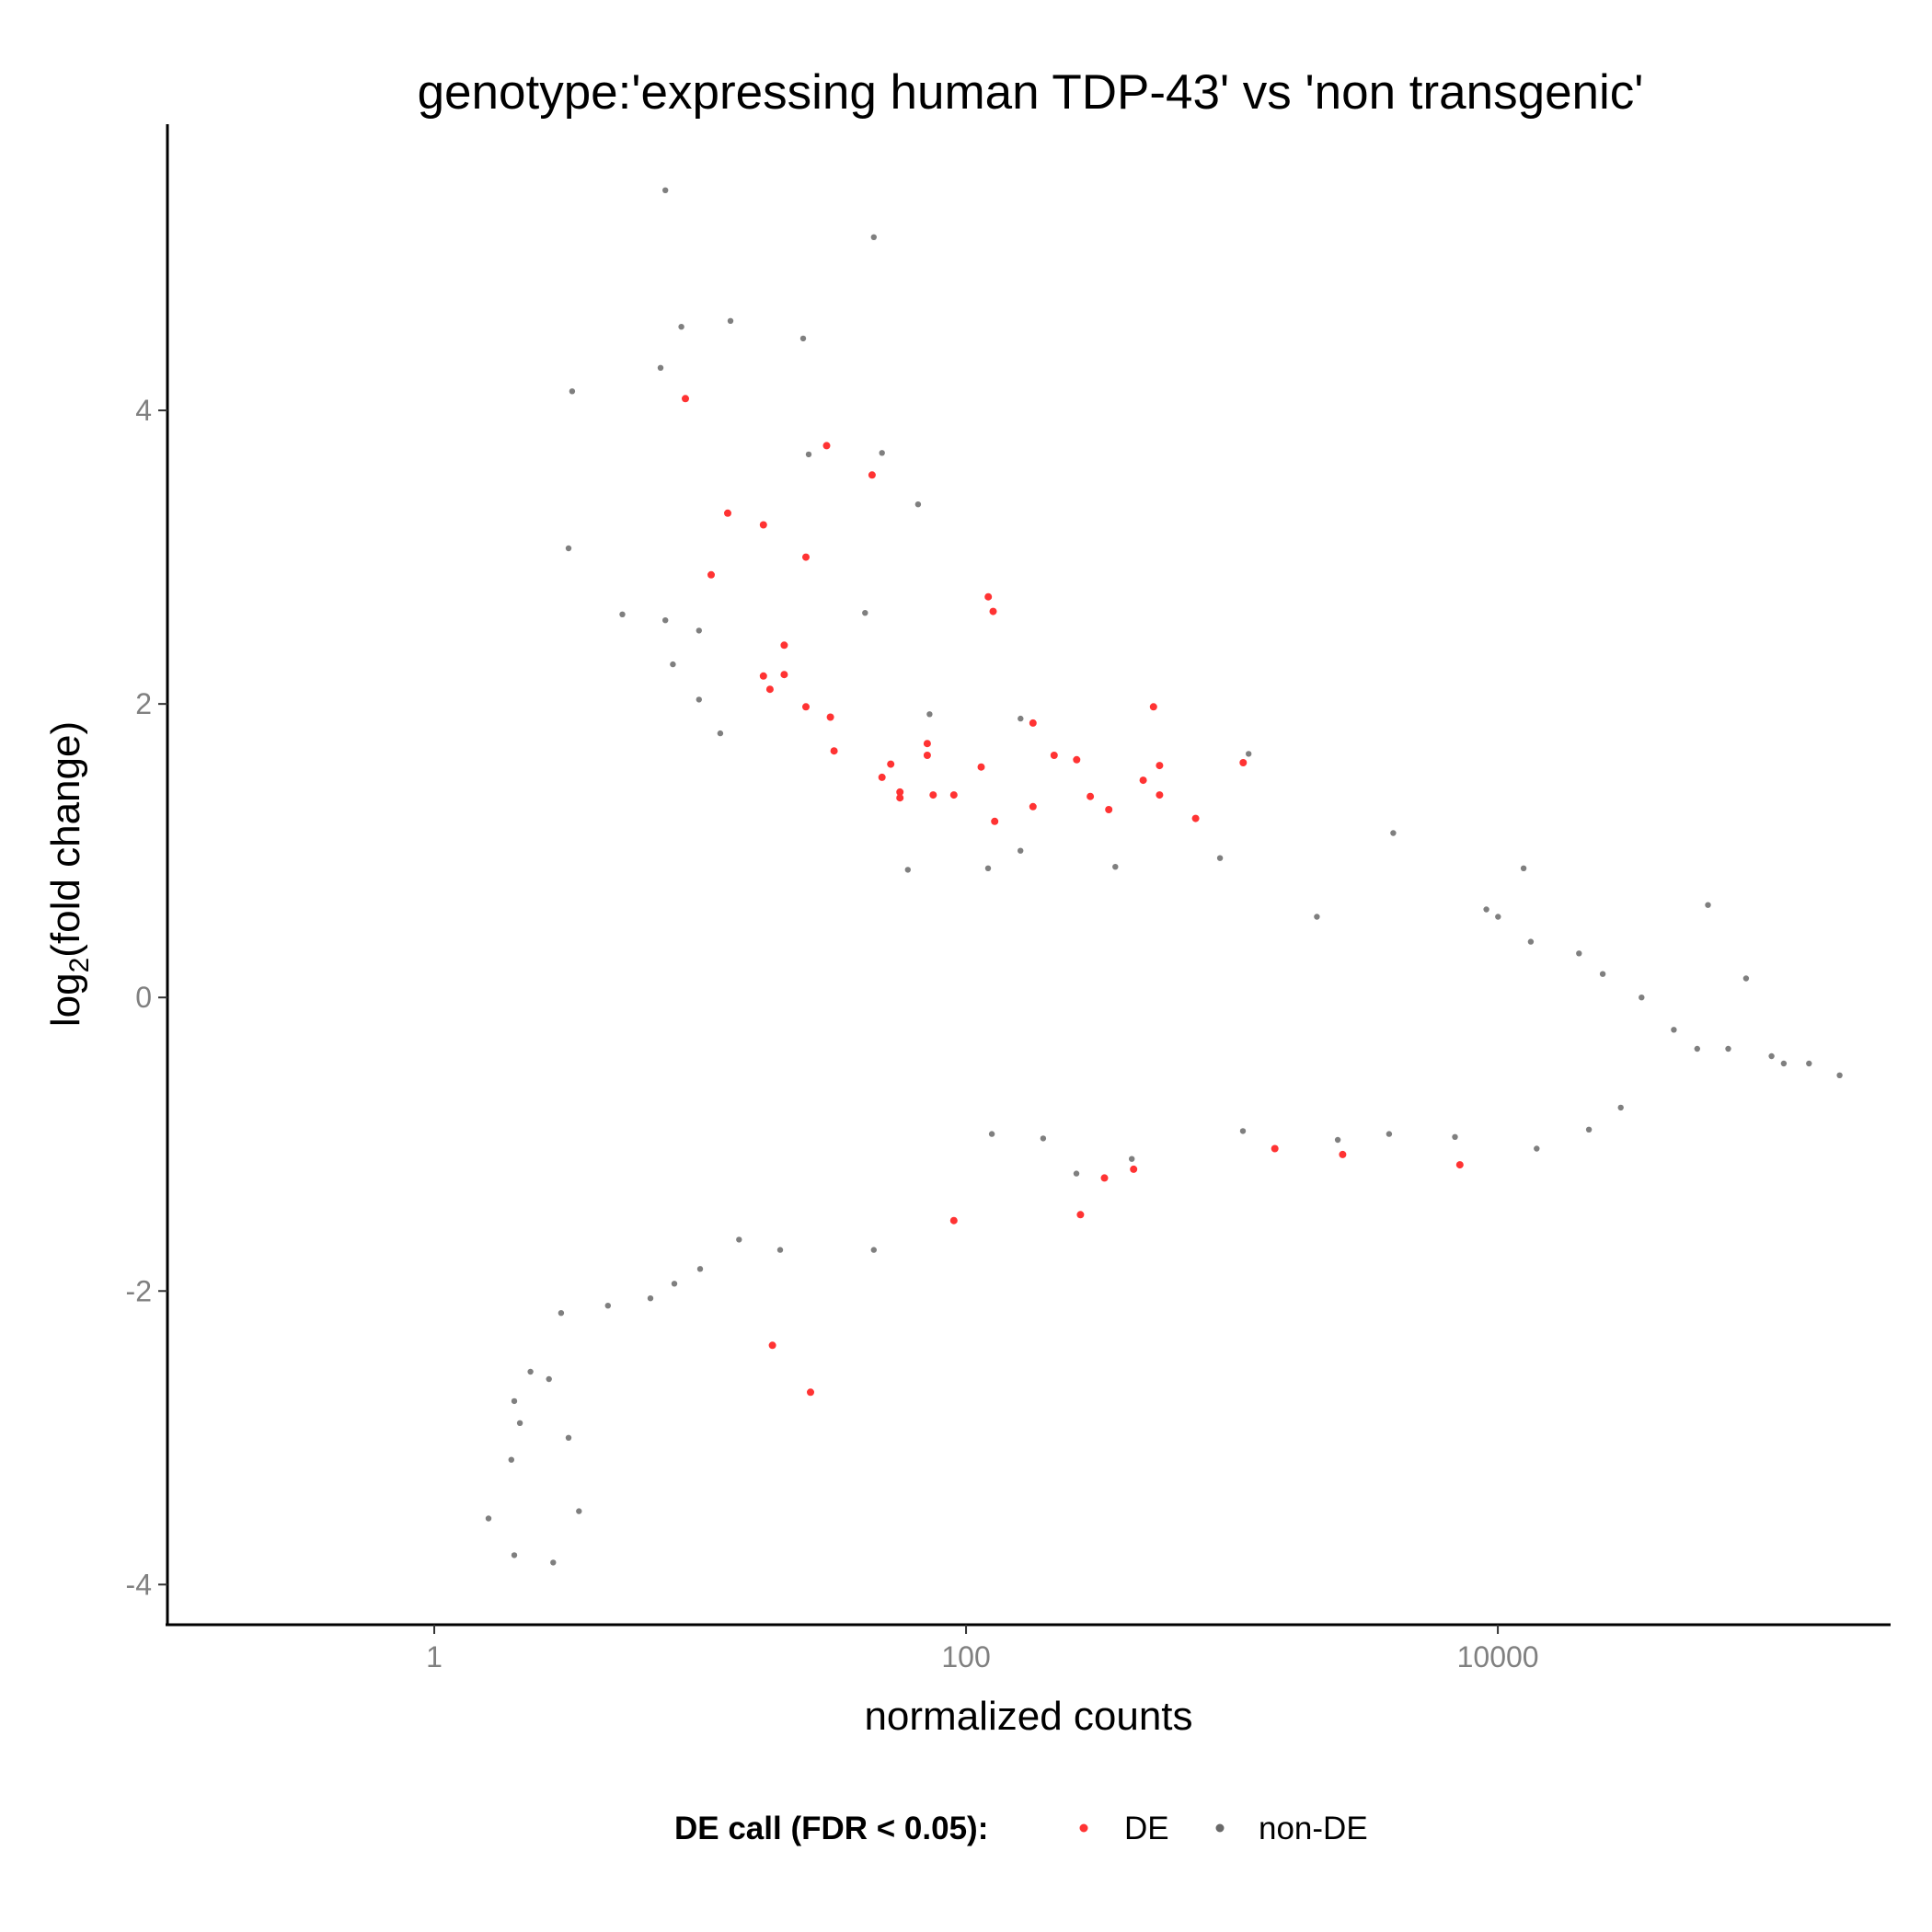  Describe the element at coordinates (965, 1656) in the screenshot. I see `x-tick-label: 100` at that location.